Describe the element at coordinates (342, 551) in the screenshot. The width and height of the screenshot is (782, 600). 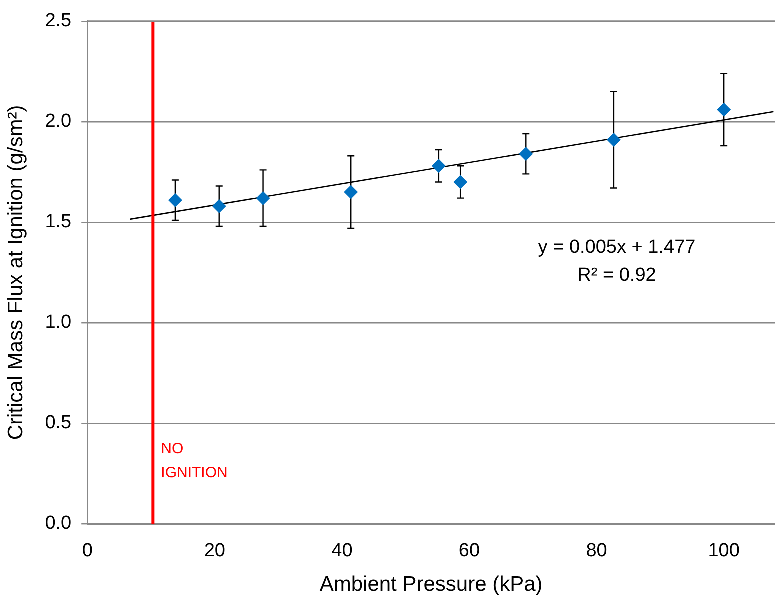
I see `x-tick-label: 40` at that location.